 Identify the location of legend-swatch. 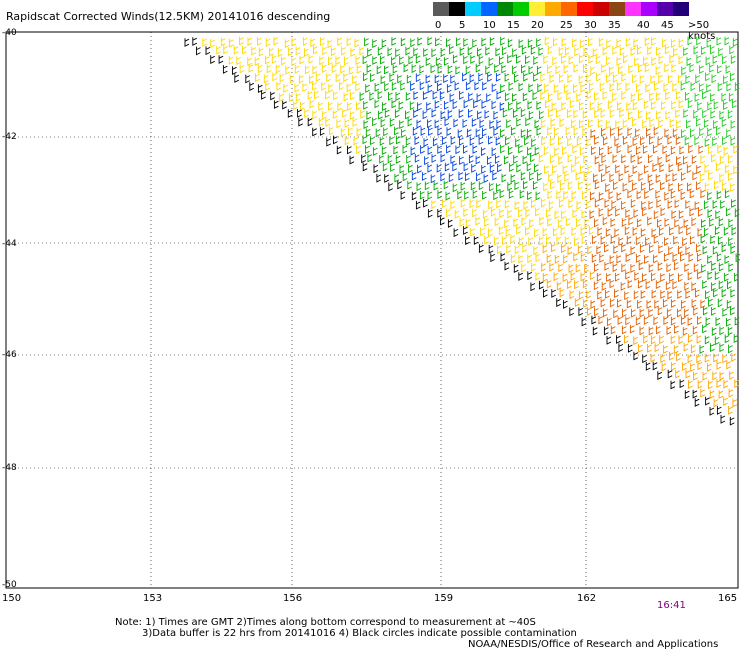
(441, 9).